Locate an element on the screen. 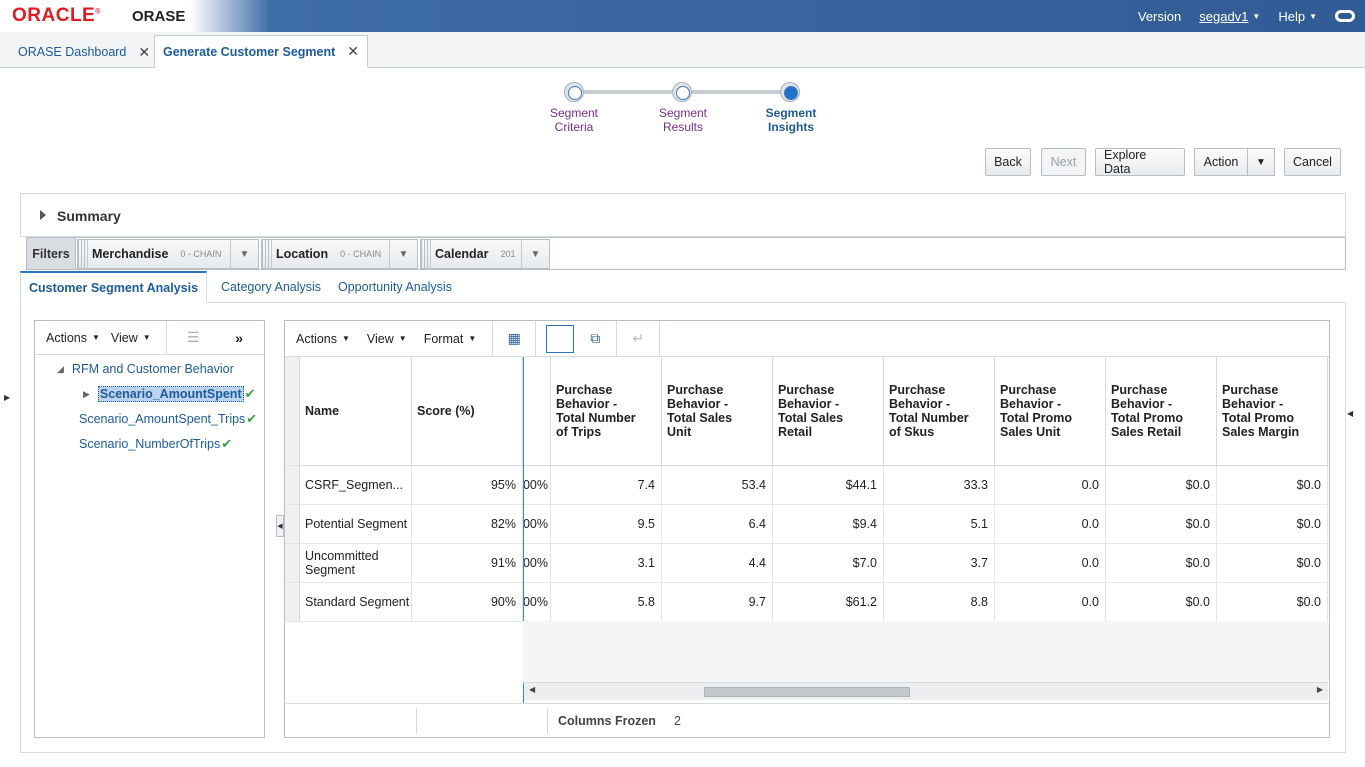 The height and width of the screenshot is (767, 1365). column-header-sales-unit: Purchase Behavior - Total Sales Unit is located at coordinates (717, 411).